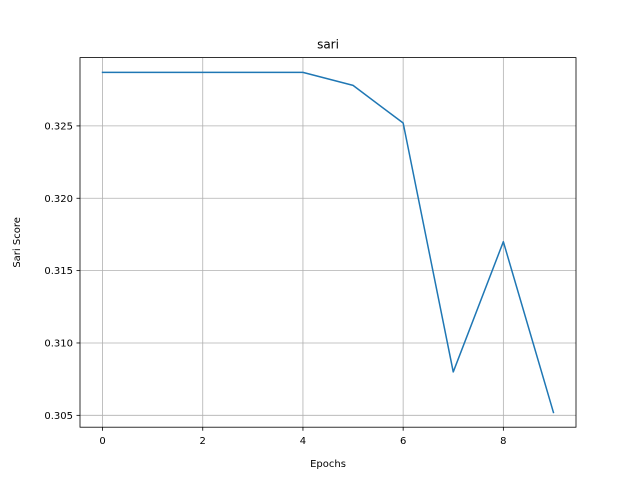 The width and height of the screenshot is (640, 480). I want to click on x-tick-label: 6, so click(403, 441).